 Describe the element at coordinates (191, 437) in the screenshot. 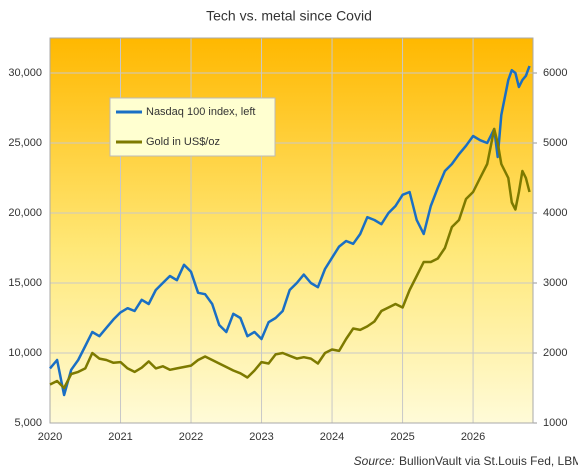

I see `x-tick-label: 2022` at that location.